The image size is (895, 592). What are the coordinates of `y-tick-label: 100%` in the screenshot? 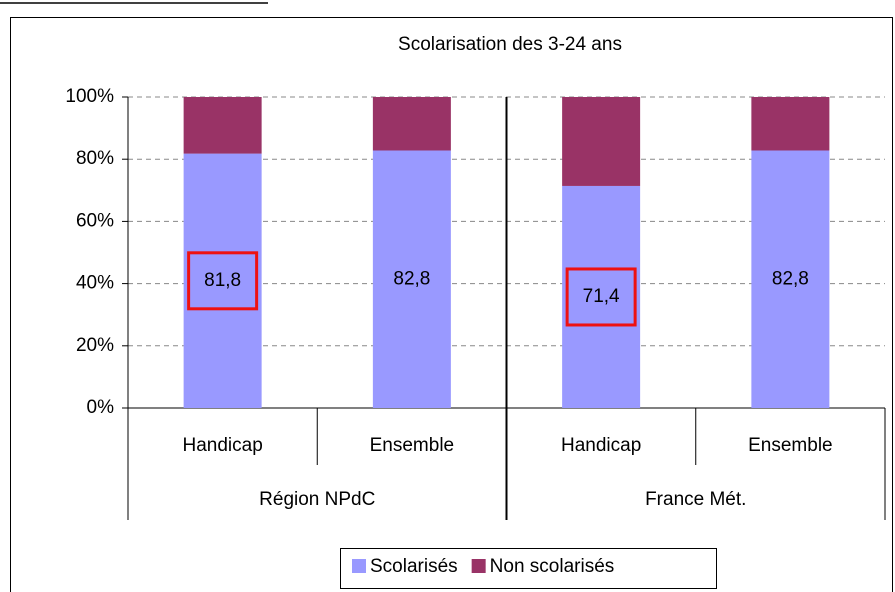 It's located at (89, 96).